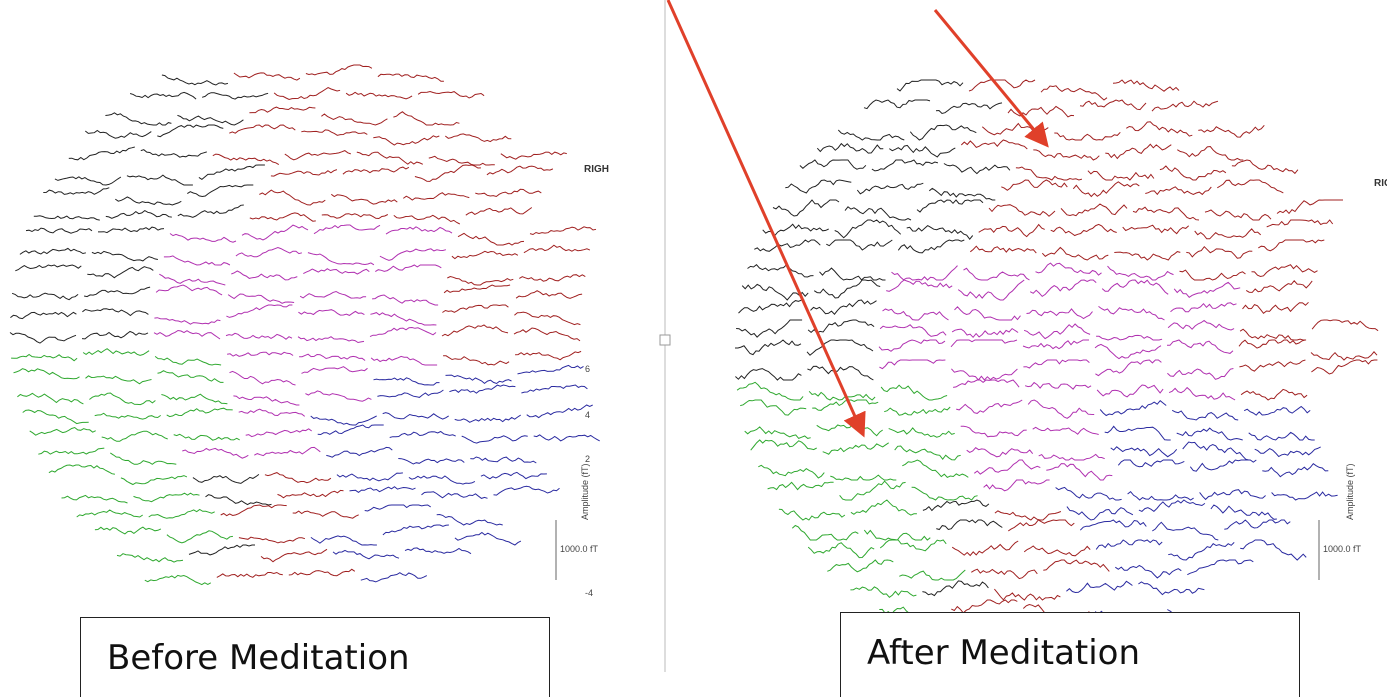 Image resolution: width=1387 pixels, height=697 pixels. What do you see at coordinates (587, 415) in the screenshot?
I see `tick-label: 4` at bounding box center [587, 415].